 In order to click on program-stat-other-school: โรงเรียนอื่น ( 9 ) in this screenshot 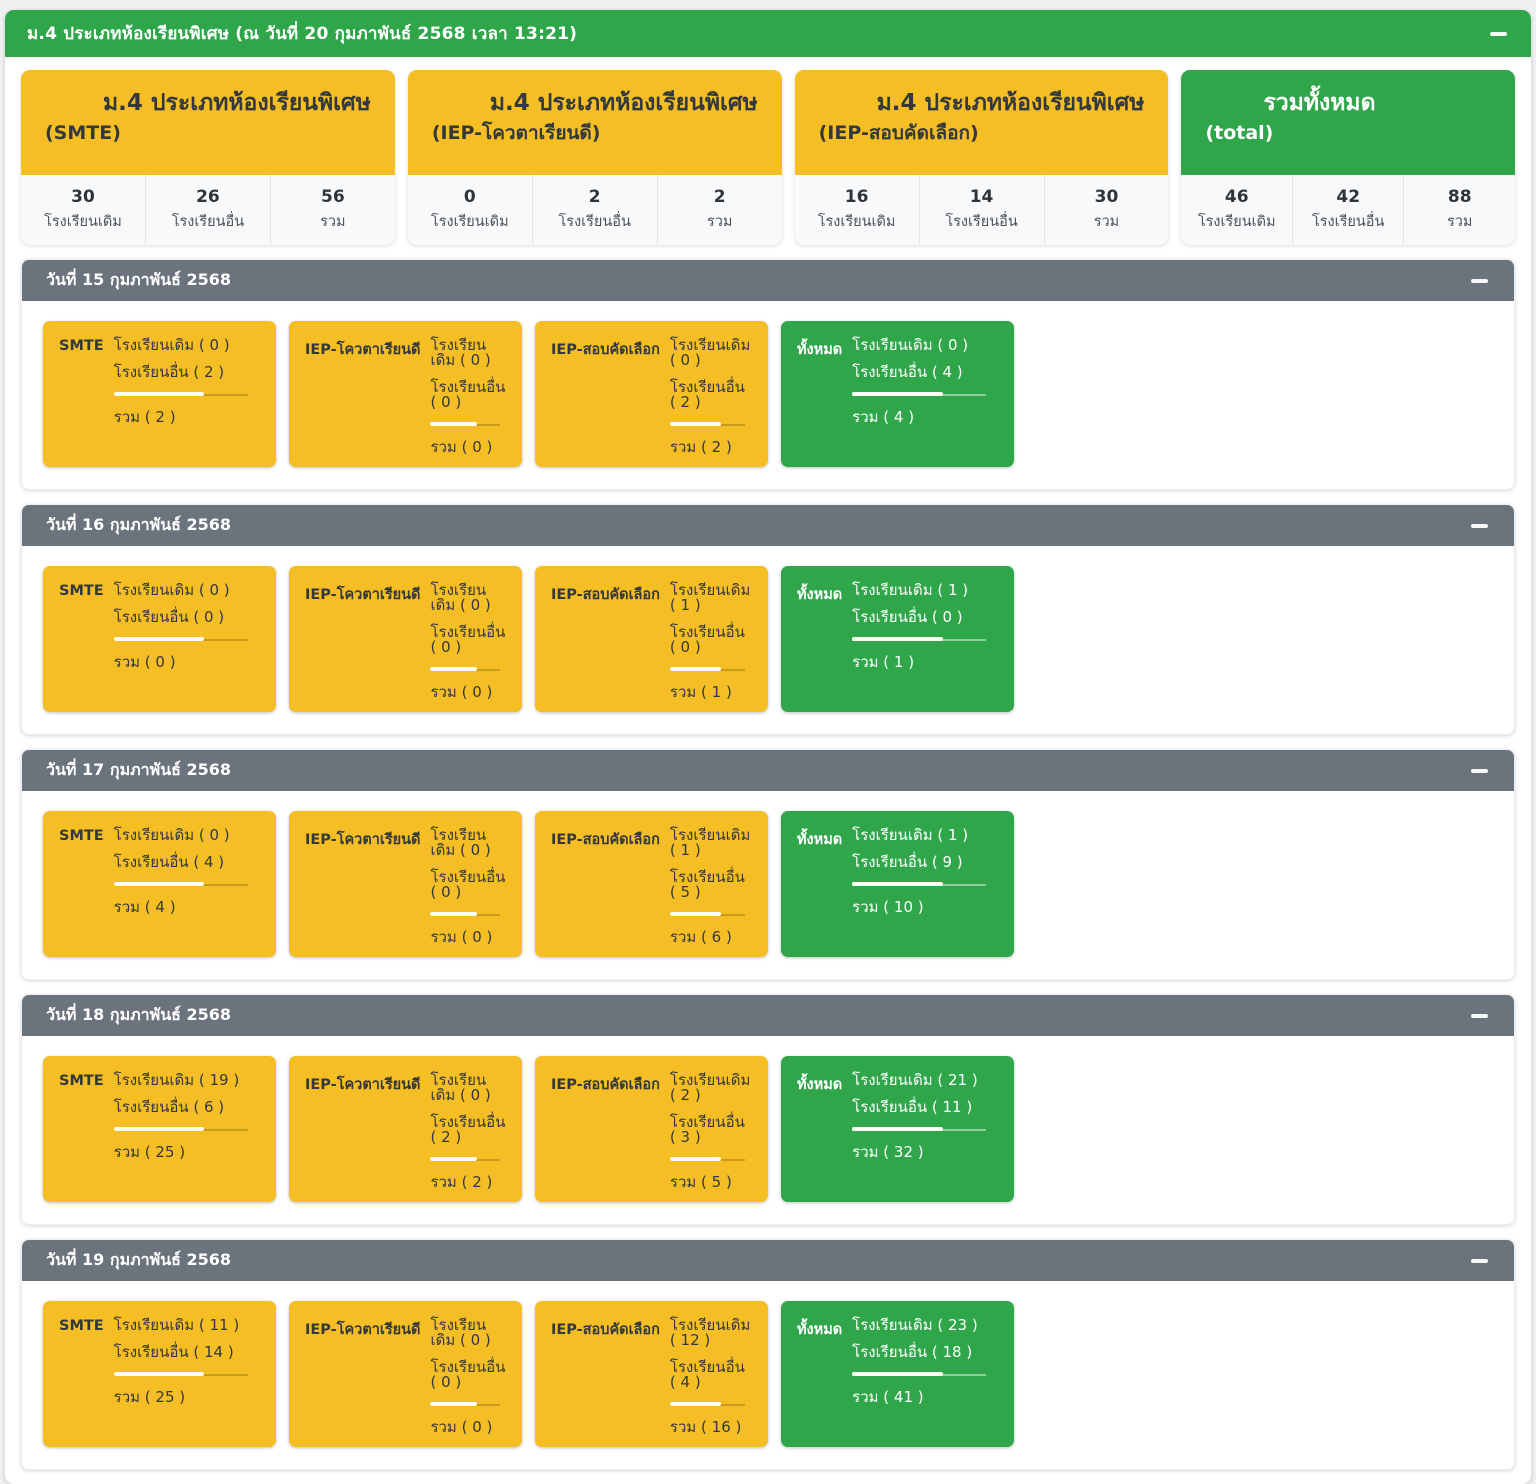, I will do `click(907, 862)`.